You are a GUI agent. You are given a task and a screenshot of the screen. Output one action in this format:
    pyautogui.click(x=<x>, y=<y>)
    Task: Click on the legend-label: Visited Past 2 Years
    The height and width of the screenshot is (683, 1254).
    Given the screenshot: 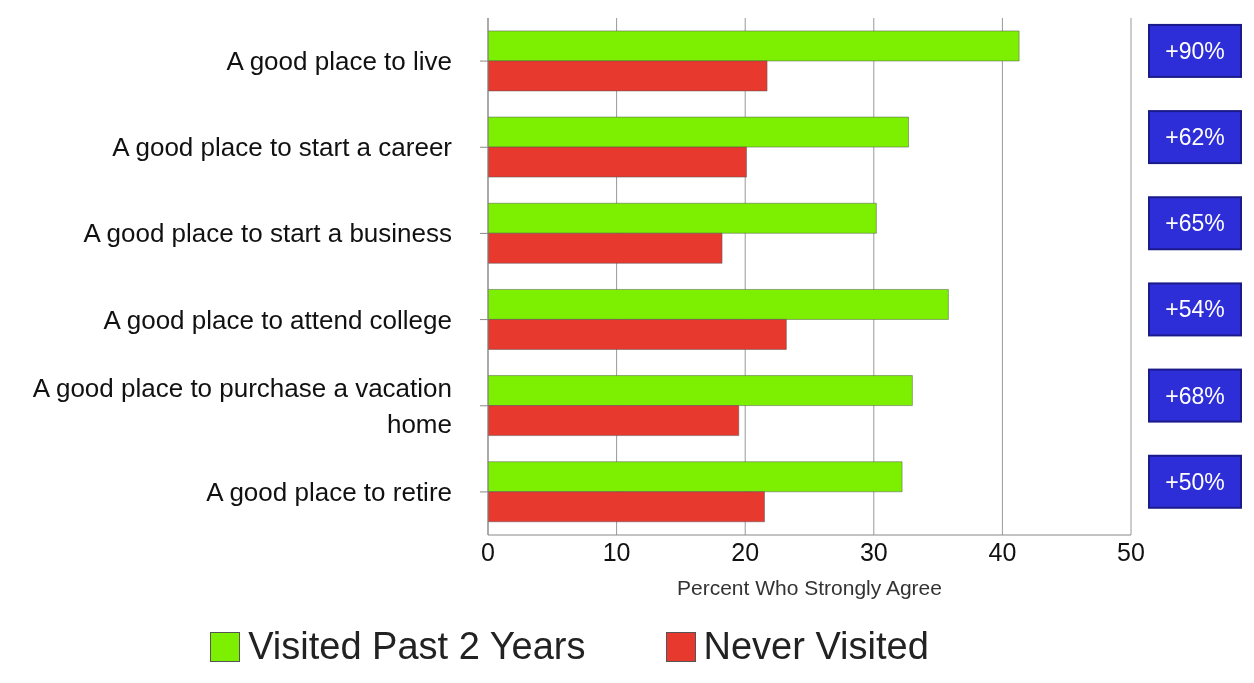 What is the action you would take?
    pyautogui.click(x=417, y=646)
    